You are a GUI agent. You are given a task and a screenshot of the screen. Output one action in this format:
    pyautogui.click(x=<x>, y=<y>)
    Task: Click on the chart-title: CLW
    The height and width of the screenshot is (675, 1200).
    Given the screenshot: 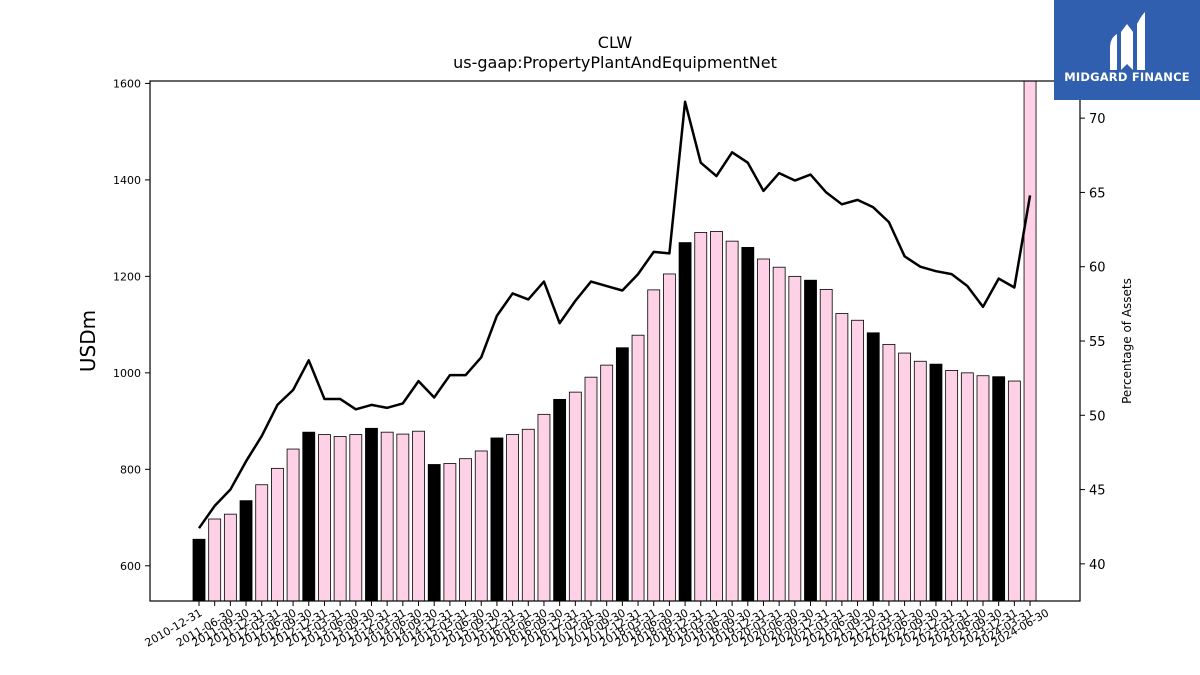 What is the action you would take?
    pyautogui.click(x=615, y=42)
    